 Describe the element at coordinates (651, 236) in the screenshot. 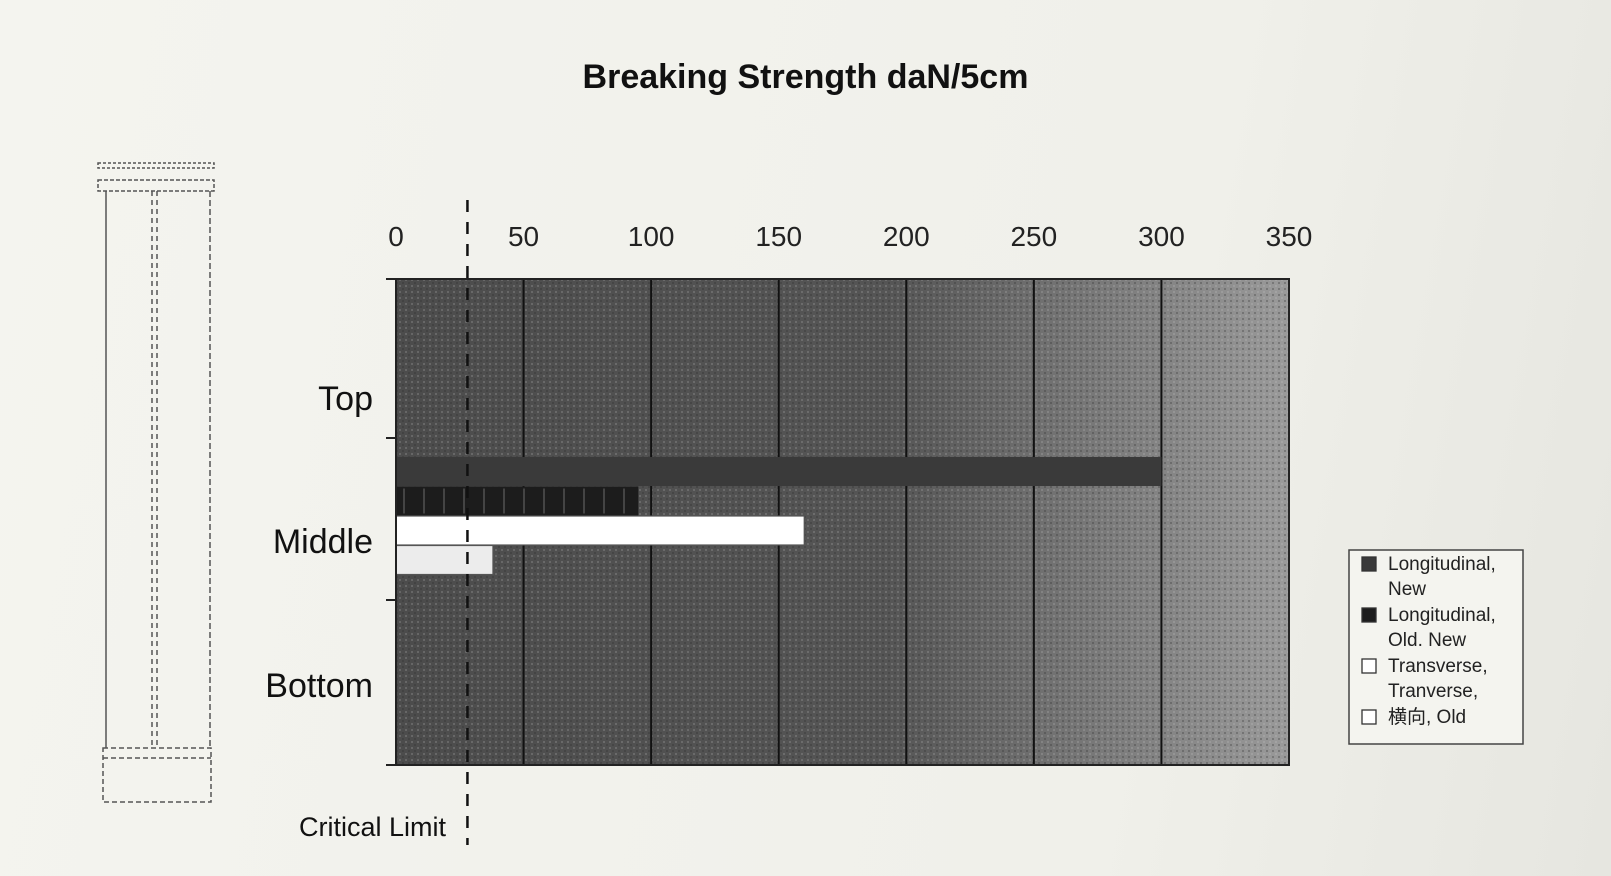

I see `x-tick-label: 100` at that location.